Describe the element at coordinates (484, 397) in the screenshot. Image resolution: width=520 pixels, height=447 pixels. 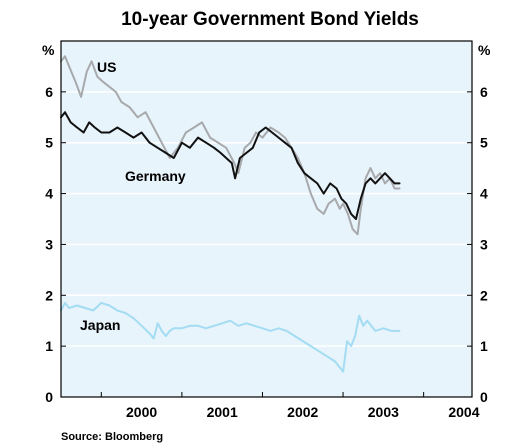
I see `y-tick-label-right: 0` at that location.